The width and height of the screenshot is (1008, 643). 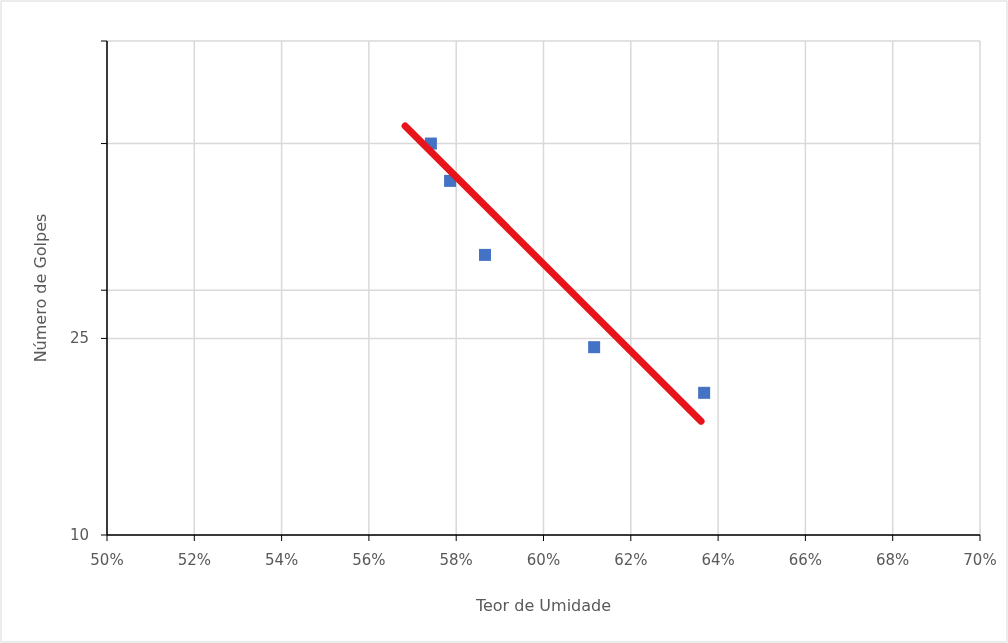 What do you see at coordinates (281, 560) in the screenshot?
I see `x-tick-label: 54%` at bounding box center [281, 560].